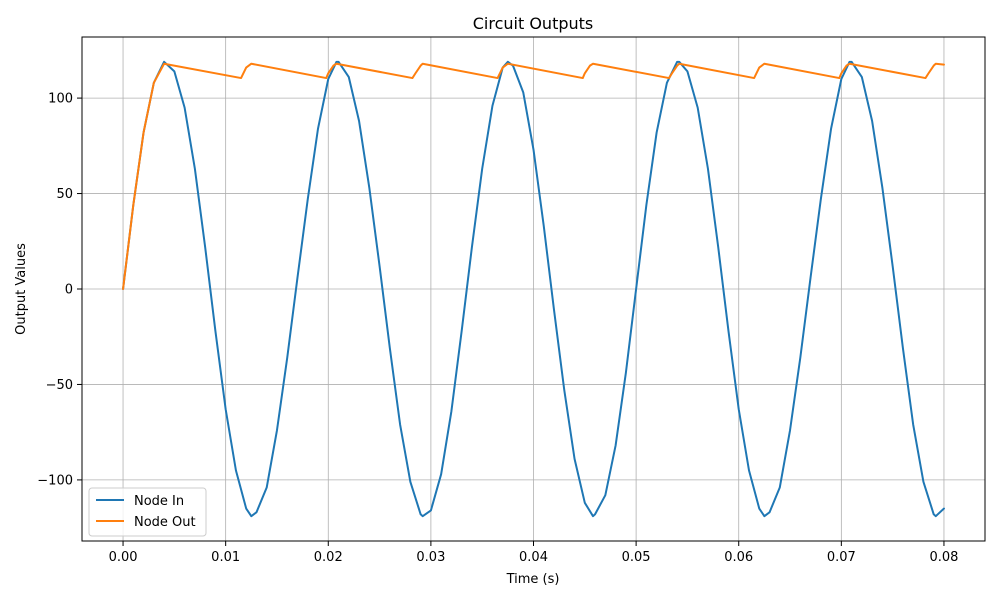 This screenshot has width=1000, height=600. What do you see at coordinates (159, 501) in the screenshot?
I see `legend-label-node-in: Node In` at bounding box center [159, 501].